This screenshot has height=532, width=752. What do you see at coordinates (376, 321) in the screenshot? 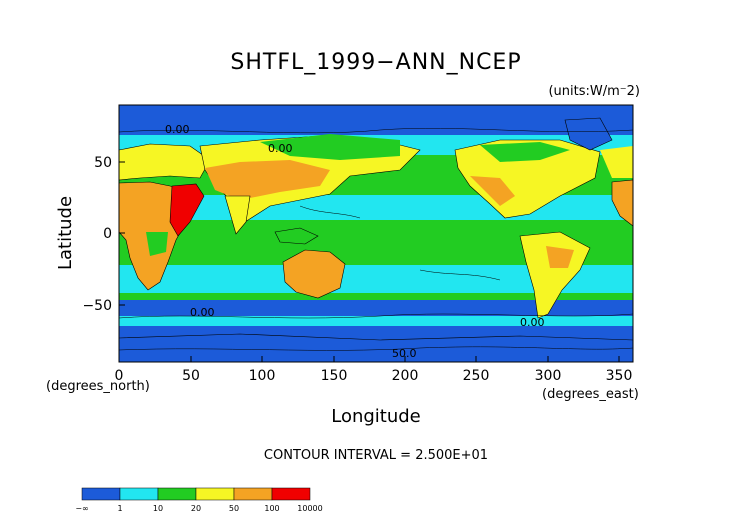
I see `band-south-cyan` at bounding box center [376, 321].